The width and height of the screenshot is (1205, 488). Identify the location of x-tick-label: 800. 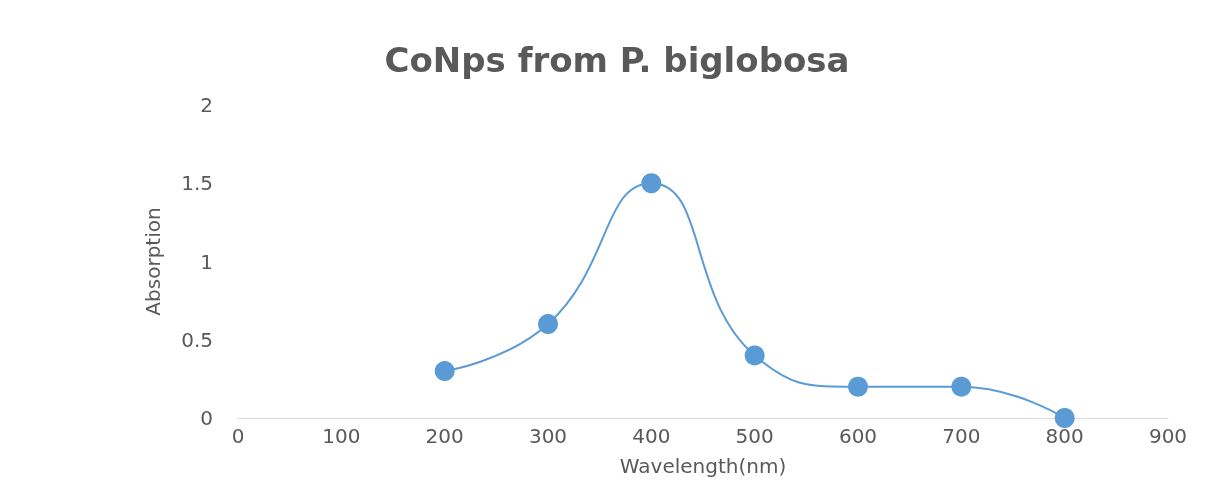
(1064, 436).